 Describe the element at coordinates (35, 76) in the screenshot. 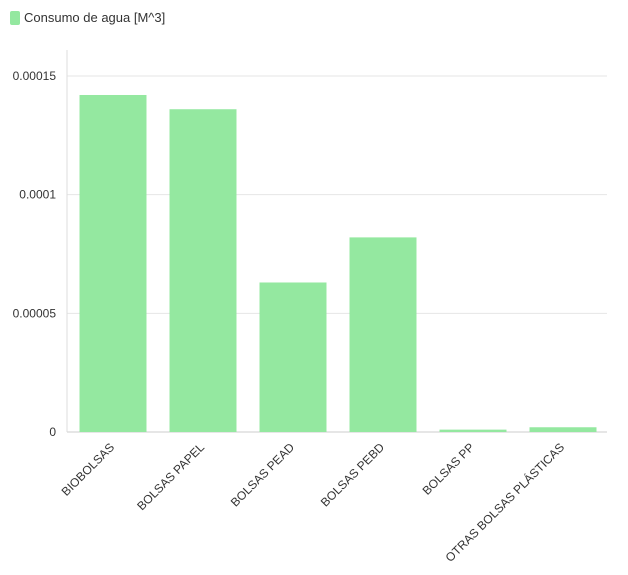

I see `y-tick-label: 0.00015` at that location.